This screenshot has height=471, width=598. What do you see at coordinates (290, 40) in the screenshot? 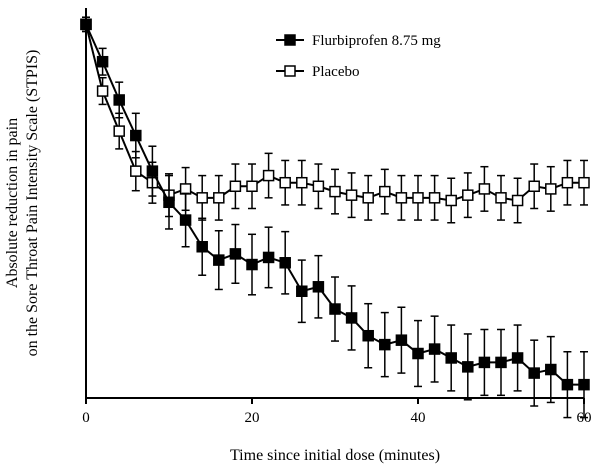
I see `legend-marker-flurbiprofen` at bounding box center [290, 40].